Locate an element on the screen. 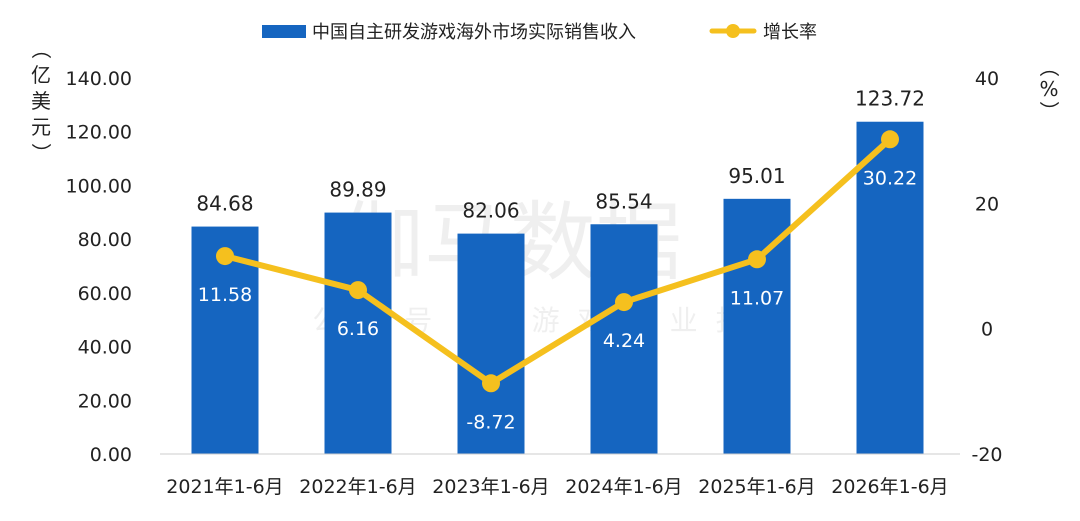 The width and height of the screenshot is (1080, 521). y-left-tick-label: 140.00 is located at coordinates (99, 79).